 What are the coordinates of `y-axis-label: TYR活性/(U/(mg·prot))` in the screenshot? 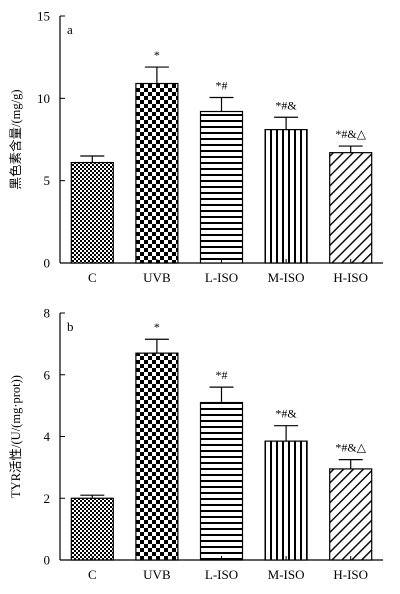 It's located at (16, 436).